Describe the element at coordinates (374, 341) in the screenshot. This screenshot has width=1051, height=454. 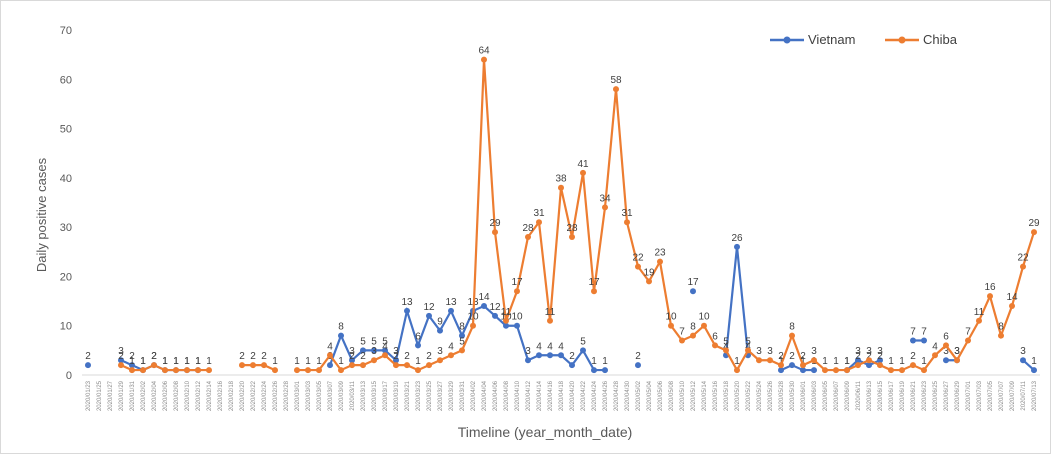
I see `data-label: 5` at that location.